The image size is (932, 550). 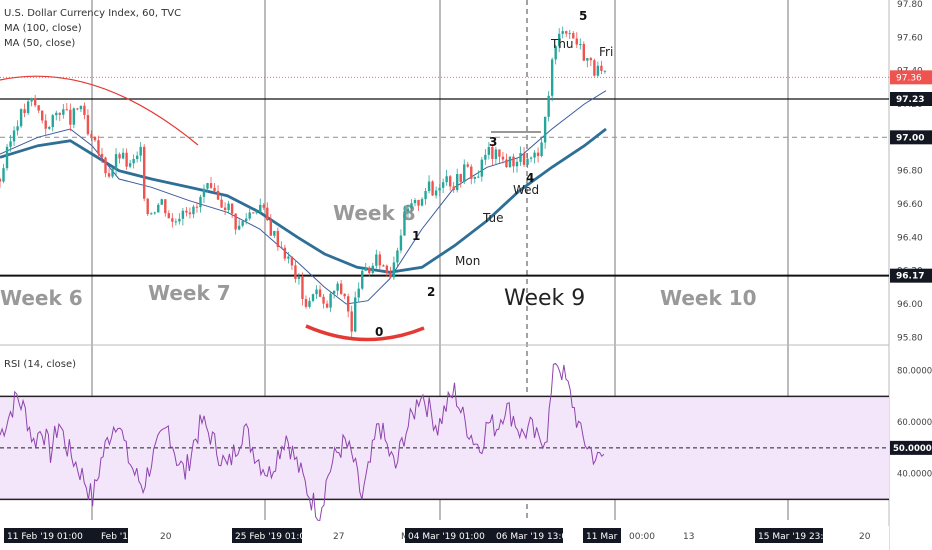 What do you see at coordinates (642, 537) in the screenshot?
I see `time-label-9: 00:00` at bounding box center [642, 537].